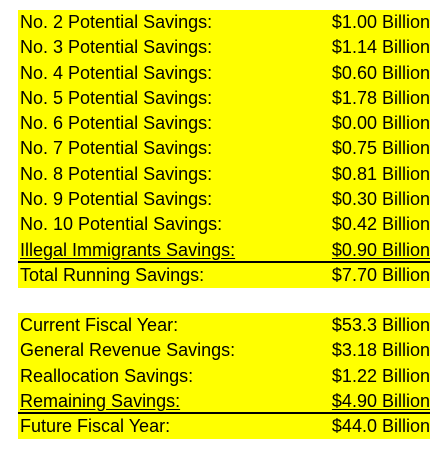 This screenshot has width=440, height=449. I want to click on row-value: $3.18 Billion, so click(380, 350).